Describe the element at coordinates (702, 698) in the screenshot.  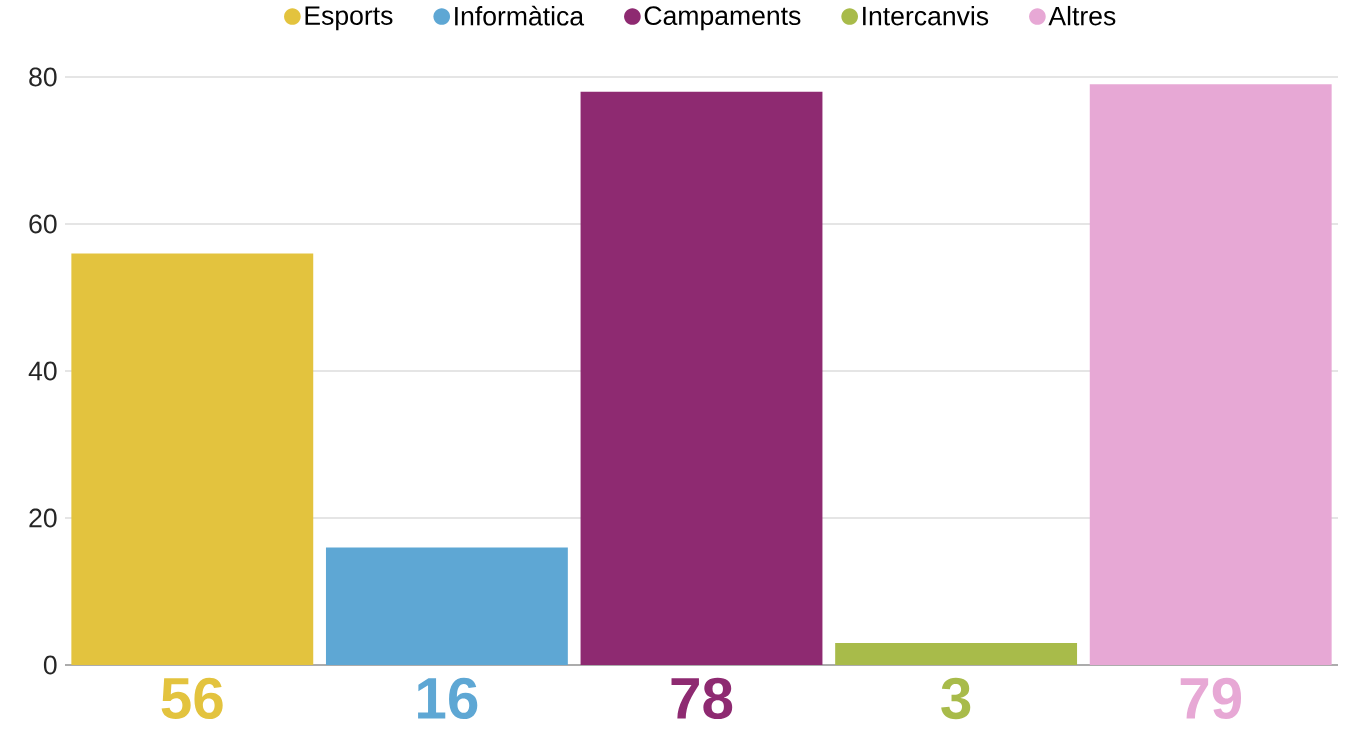
I see `data-label: 78` at that location.